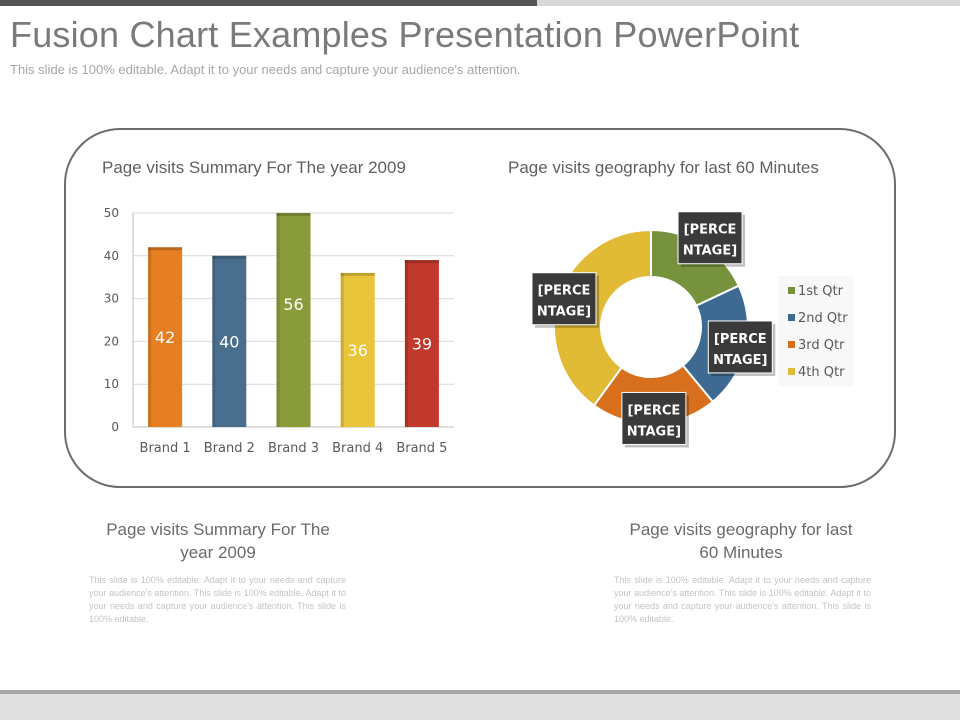  Describe the element at coordinates (268, 3) in the screenshot. I see `top-accent-bar` at that location.